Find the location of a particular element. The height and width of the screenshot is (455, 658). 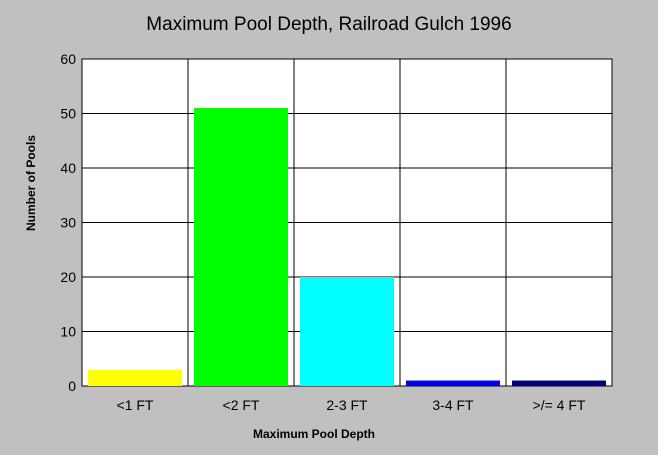

y-tick-label: 40 is located at coordinates (68, 168).